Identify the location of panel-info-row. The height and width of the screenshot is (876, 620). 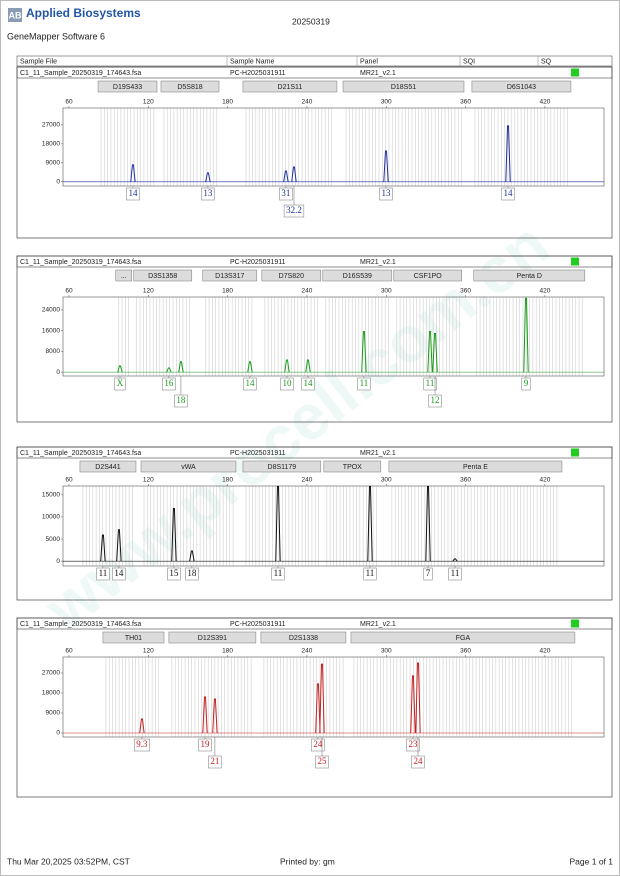
(314, 261).